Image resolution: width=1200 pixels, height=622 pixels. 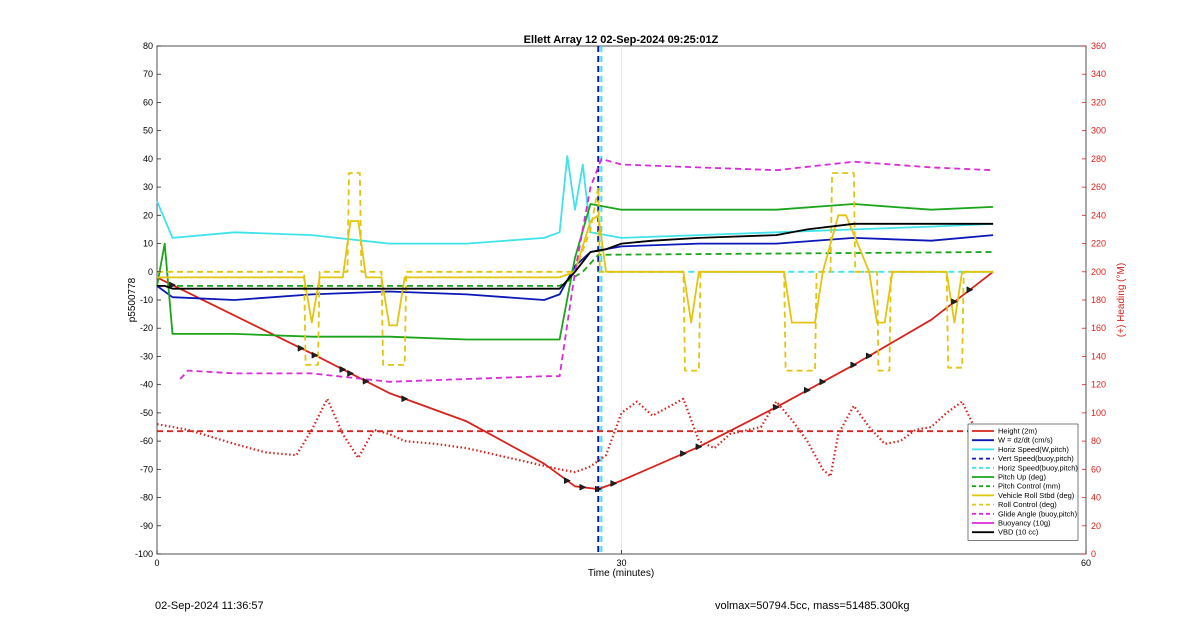 I want to click on y2-tick-label: 100, so click(x=1098, y=413).